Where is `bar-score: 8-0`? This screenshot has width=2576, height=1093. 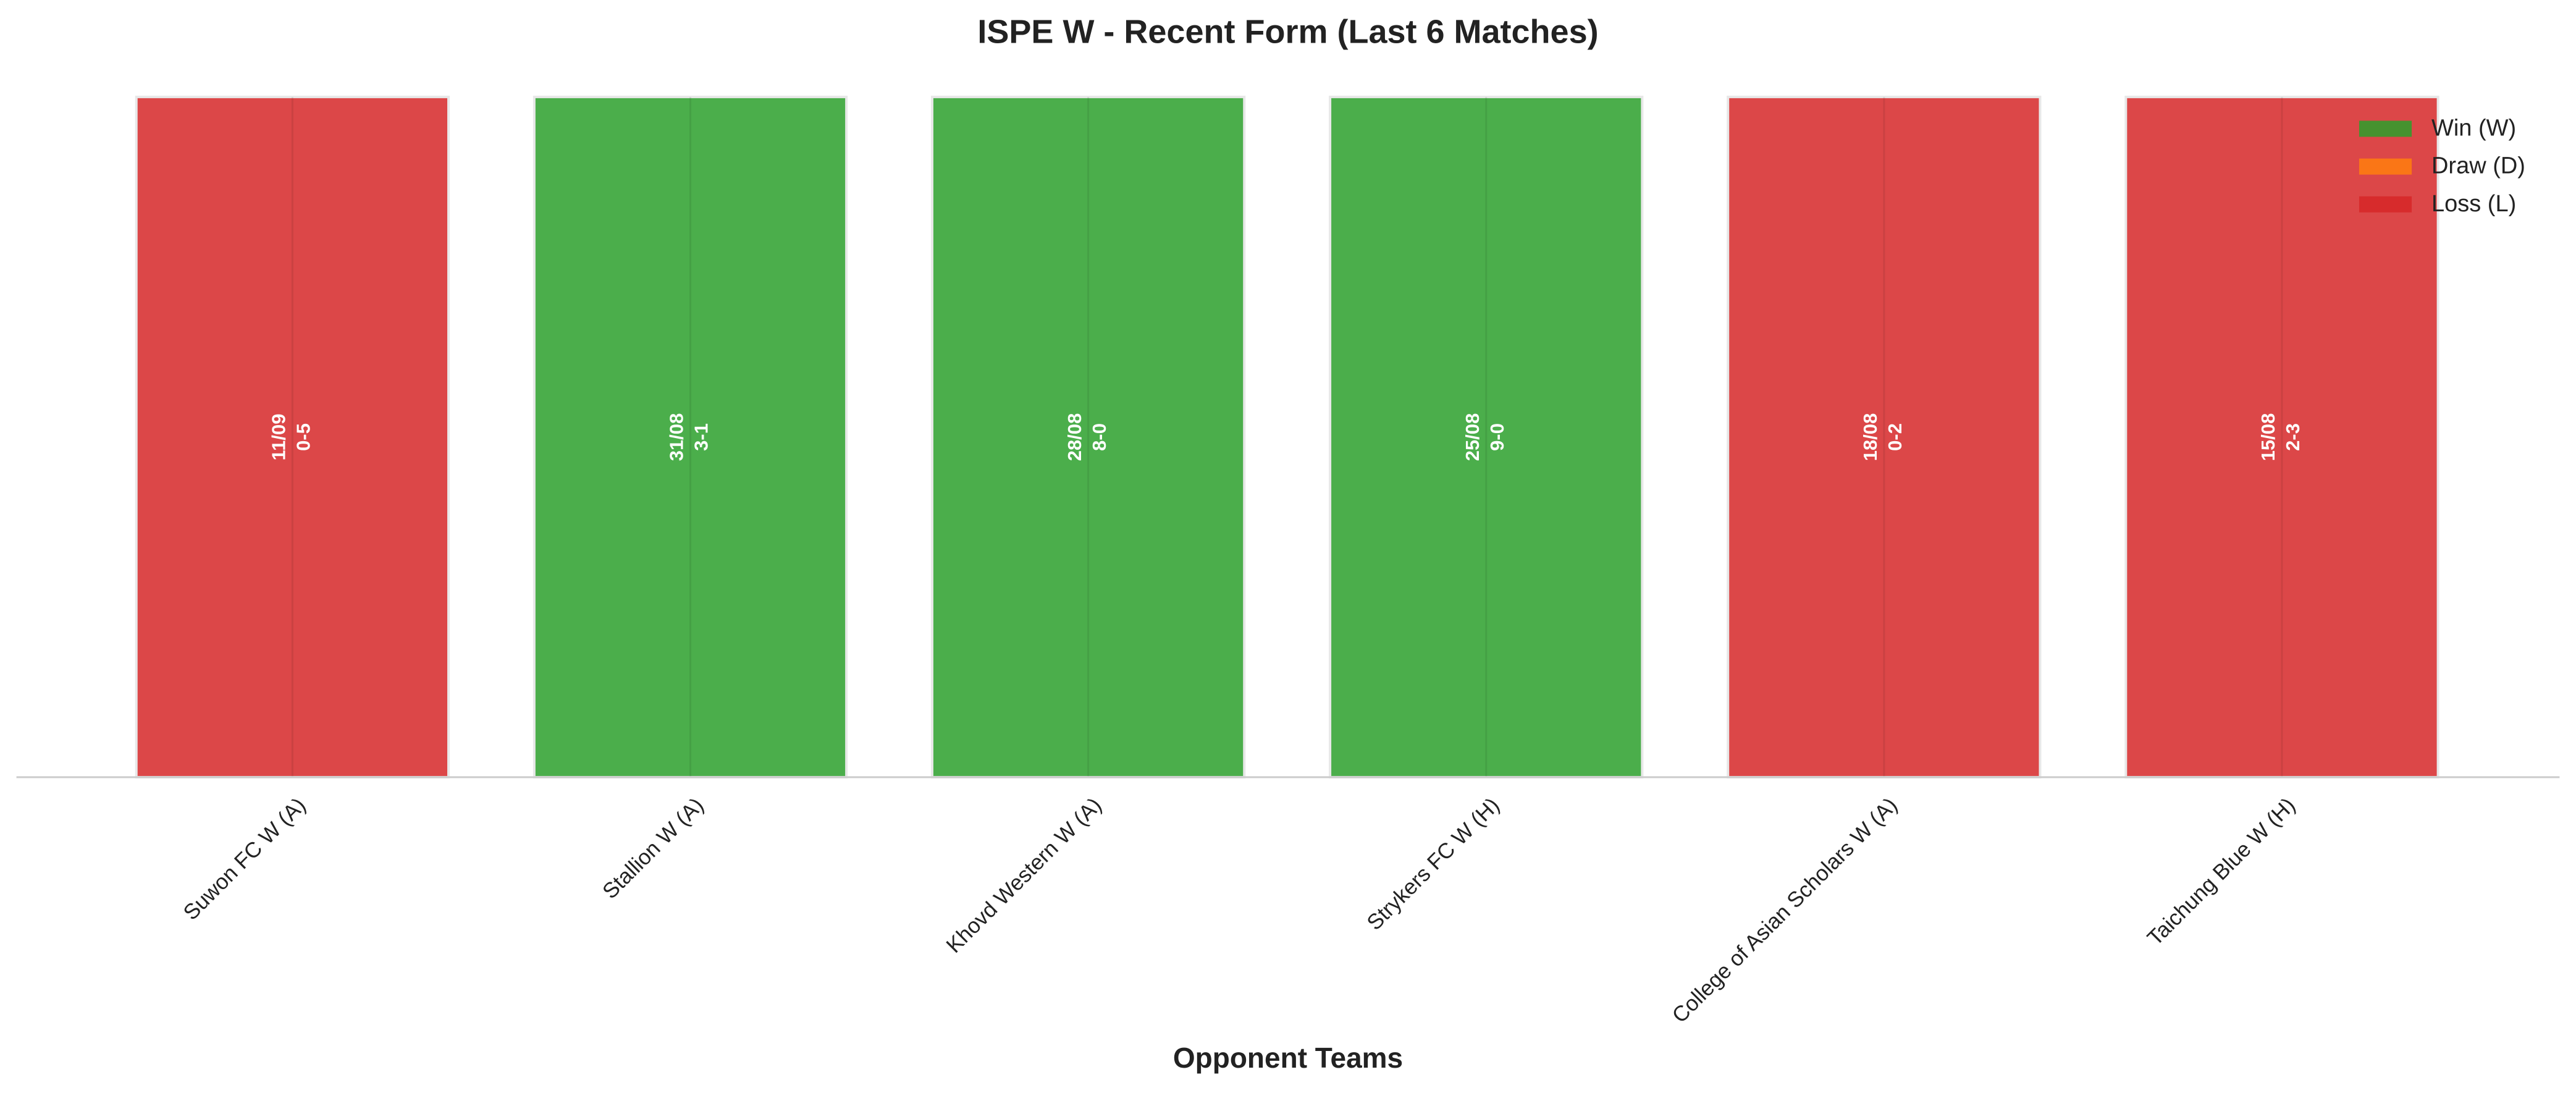
bar-score: 8-0 is located at coordinates (1099, 437).